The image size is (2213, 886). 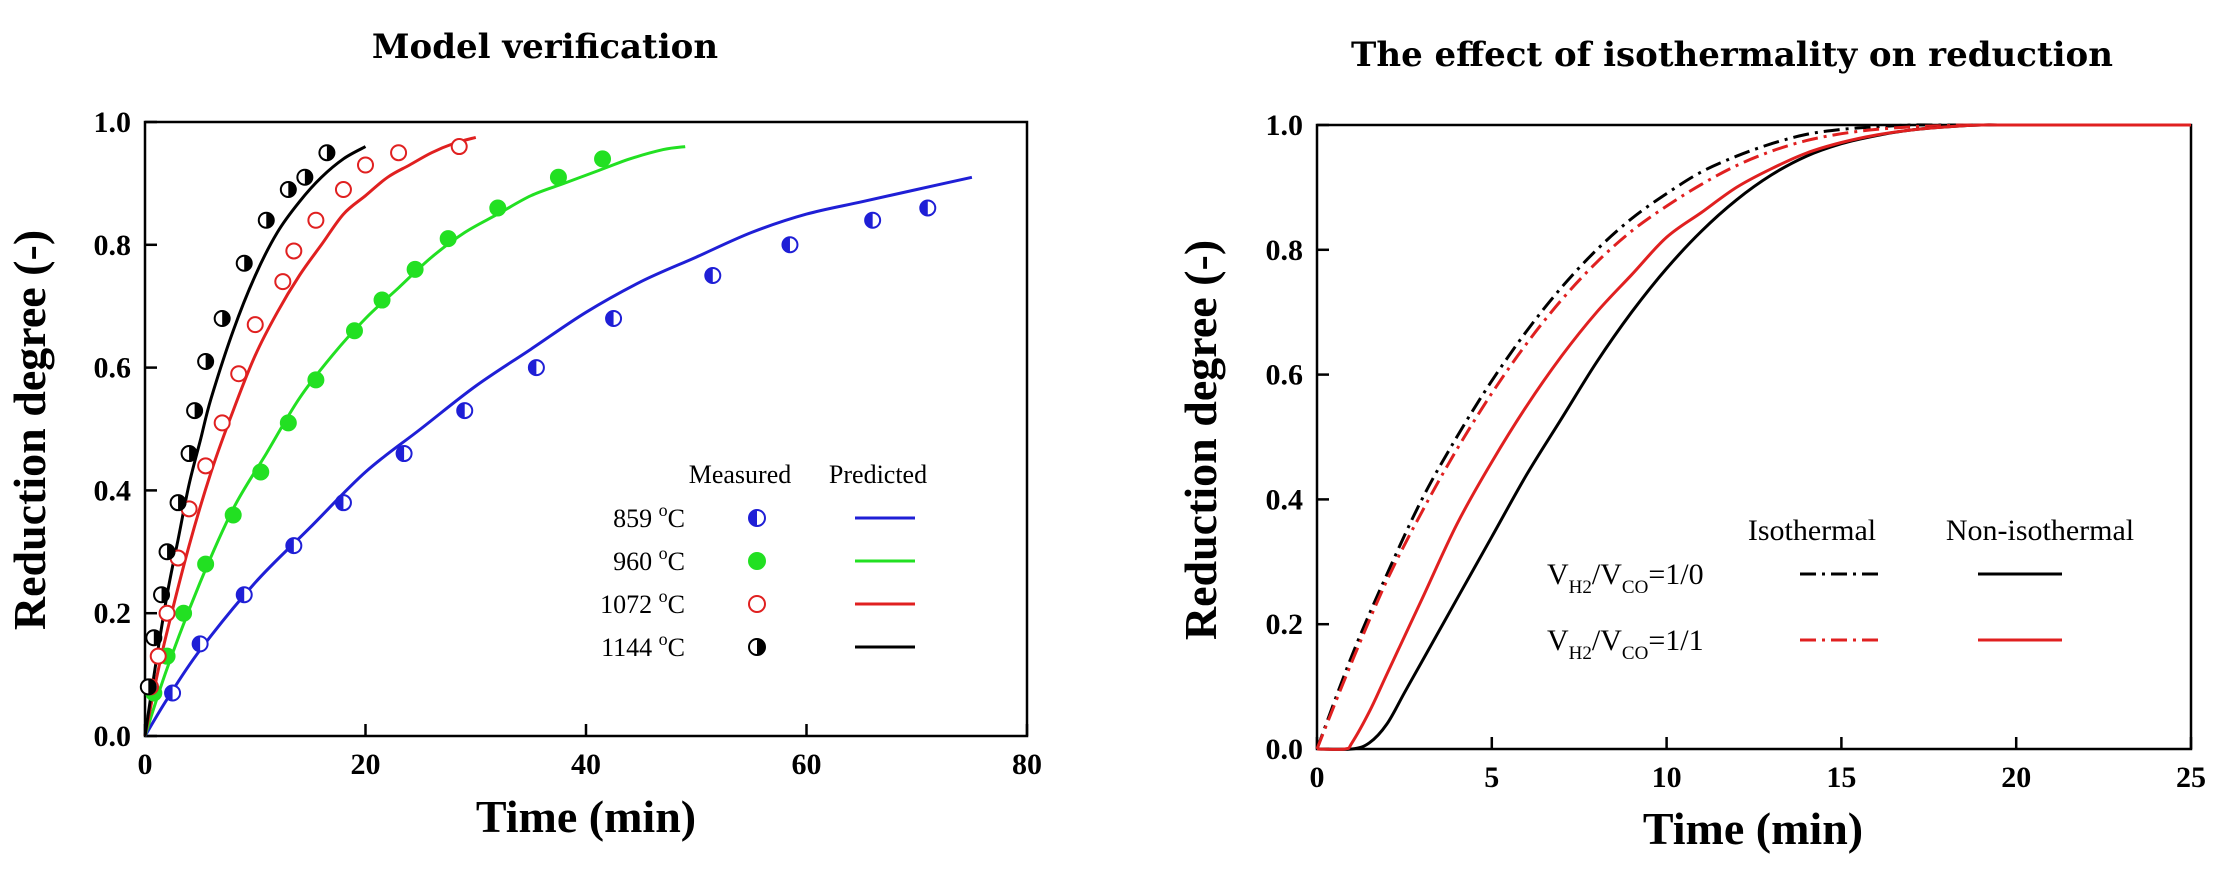 What do you see at coordinates (1625, 644) in the screenshot?
I see `legend-label-ratio-1: VH2/VCO=1/1` at bounding box center [1625, 644].